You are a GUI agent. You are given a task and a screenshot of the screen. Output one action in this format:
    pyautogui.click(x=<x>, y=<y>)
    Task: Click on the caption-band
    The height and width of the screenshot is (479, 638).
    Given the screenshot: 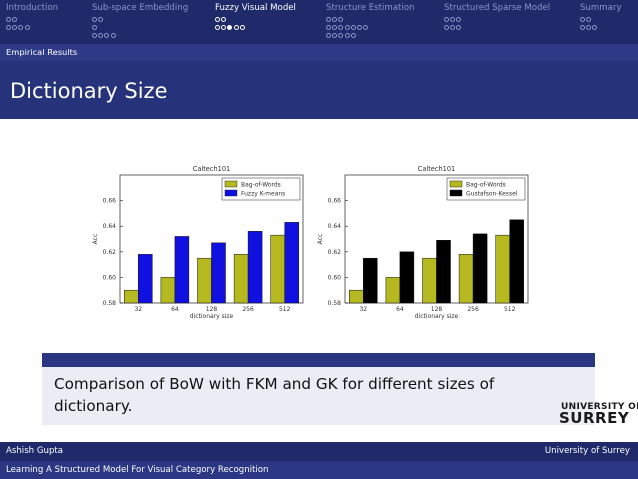 What is the action you would take?
    pyautogui.click(x=318, y=360)
    